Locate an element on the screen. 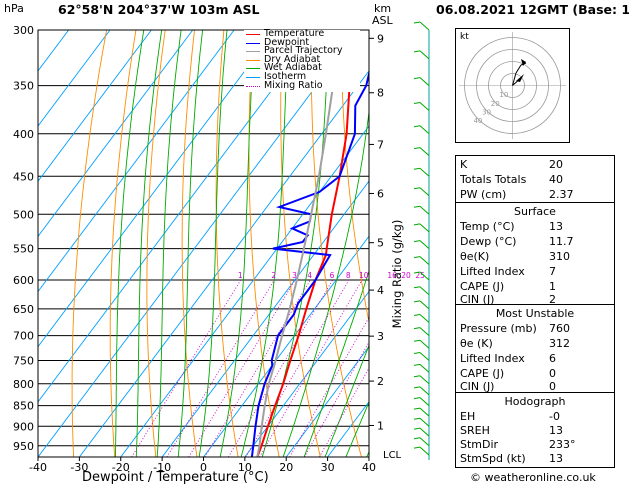 The width and height of the screenshot is (629, 486). legend-label: Parcel Trajectory is located at coordinates (303, 51).